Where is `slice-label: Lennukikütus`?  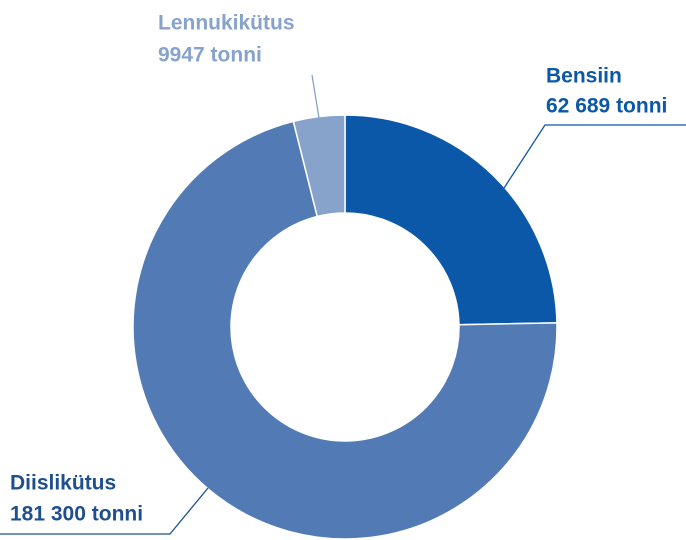 slice-label: Lennukikütus is located at coordinates (226, 23).